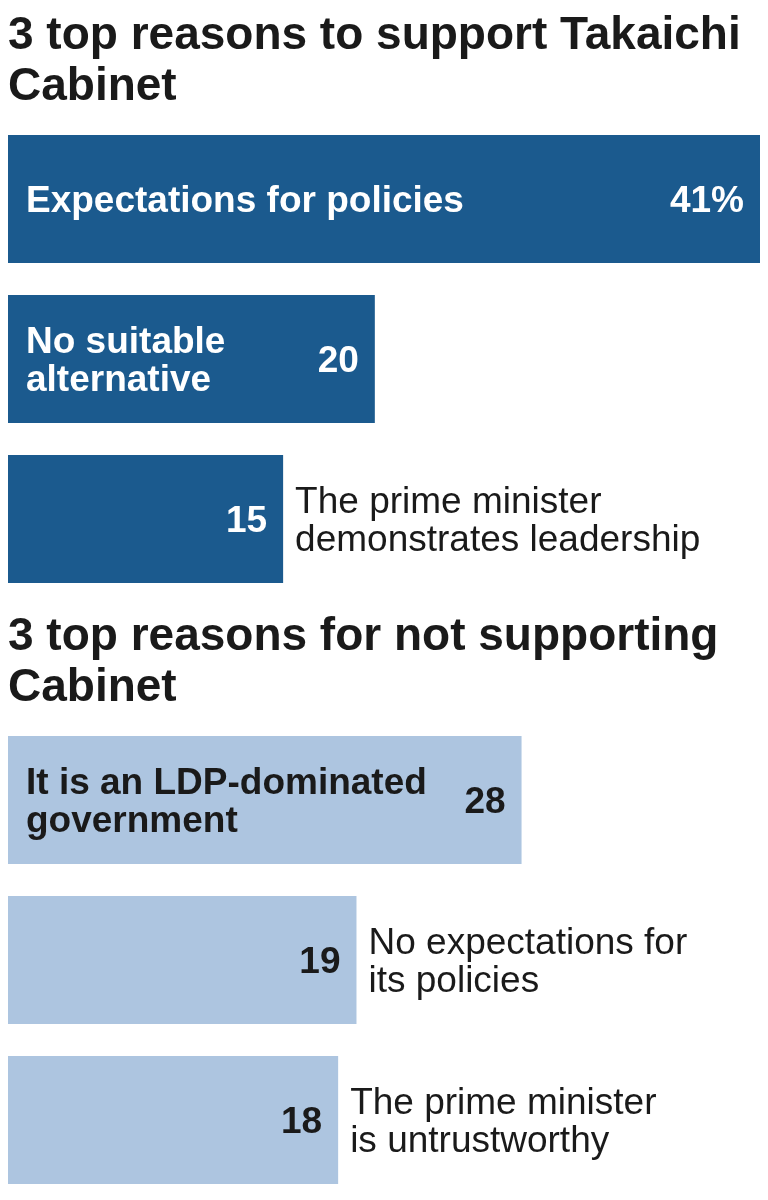 This screenshot has height=1200, width=768. I want to click on y-tick-label: The prime minister is untrustworthy, so click(503, 1120).